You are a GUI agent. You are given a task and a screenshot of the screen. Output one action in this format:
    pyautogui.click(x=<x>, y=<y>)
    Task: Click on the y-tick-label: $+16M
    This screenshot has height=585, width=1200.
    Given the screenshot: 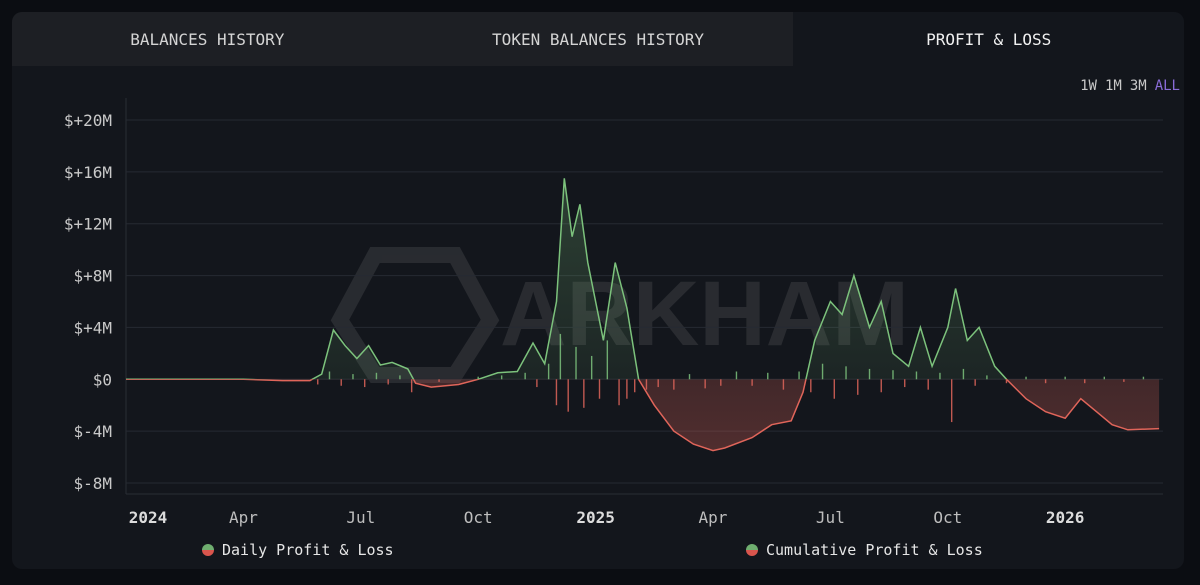 What is the action you would take?
    pyautogui.click(x=88, y=172)
    